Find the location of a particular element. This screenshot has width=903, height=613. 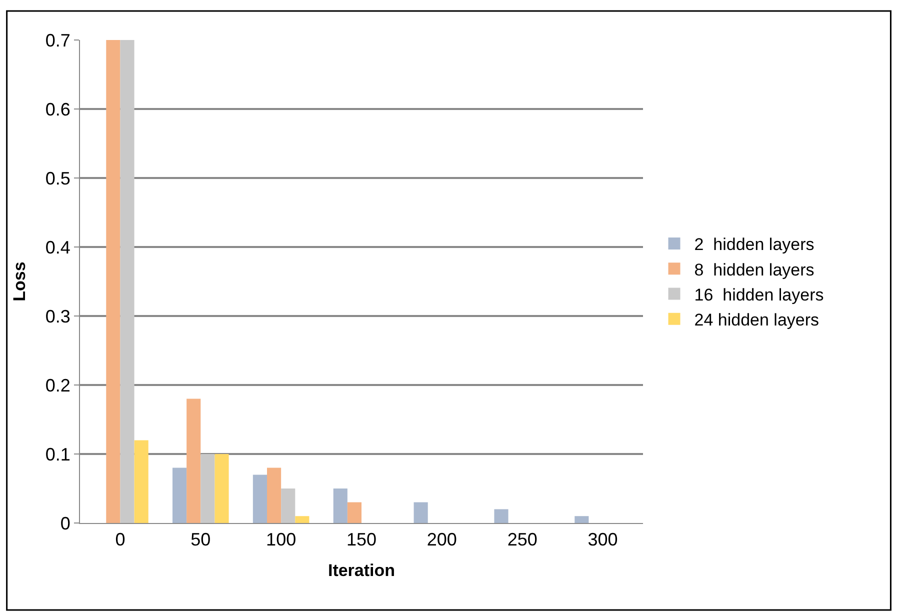

y-tick-label: 0 is located at coordinates (65, 523).